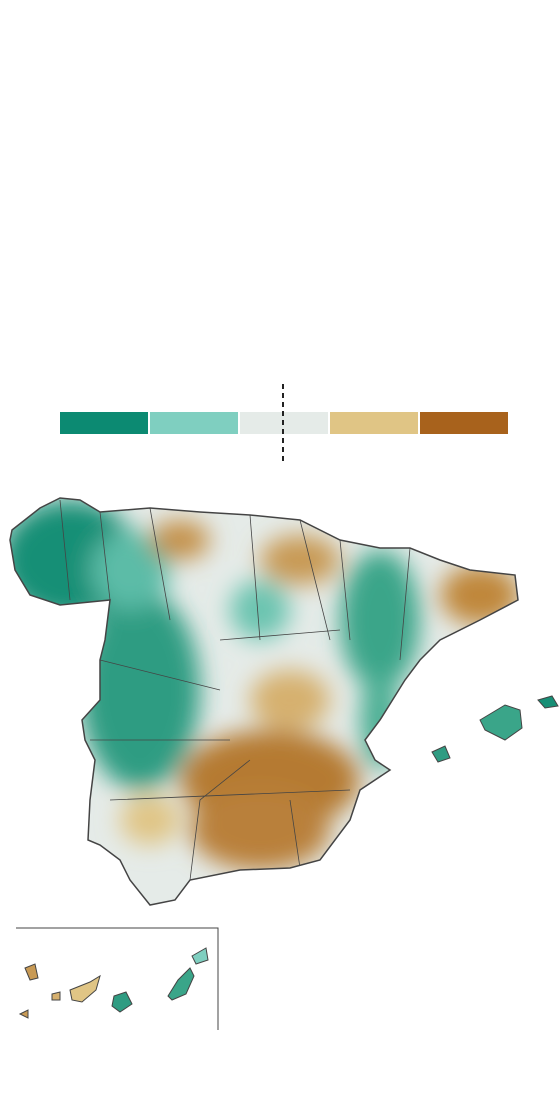 This screenshot has width=560, height=1104. What do you see at coordinates (117, 978) in the screenshot?
I see `canary-inset` at bounding box center [117, 978].